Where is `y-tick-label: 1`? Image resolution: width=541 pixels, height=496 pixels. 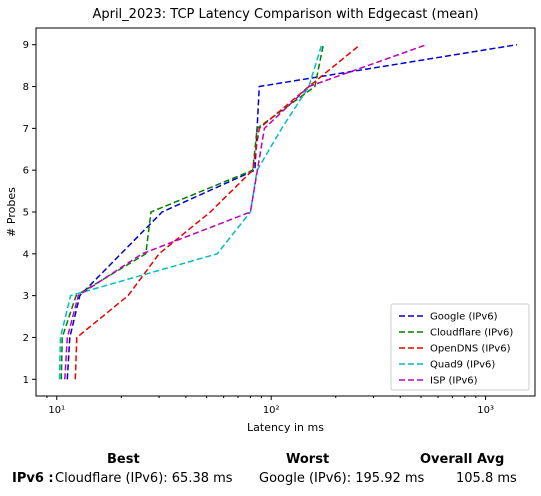 y-tick-label: 1 is located at coordinates (26, 380).